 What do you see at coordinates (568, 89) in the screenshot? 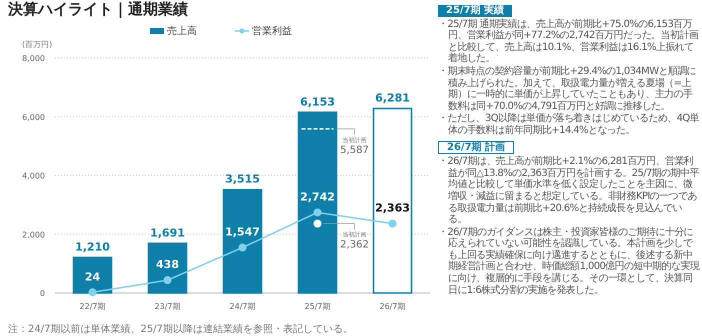
I see `text: ・期末時点の契約容量が前期比+29.4%の1,034MWと順調に積み上げられた。加えて、取扱電力量が増える夏場（=上期）に一時的に単価が上昇していたこともあり、主力の手数料は同+70.0%の4,791百万円と好調に推移した。` at bounding box center [568, 89].